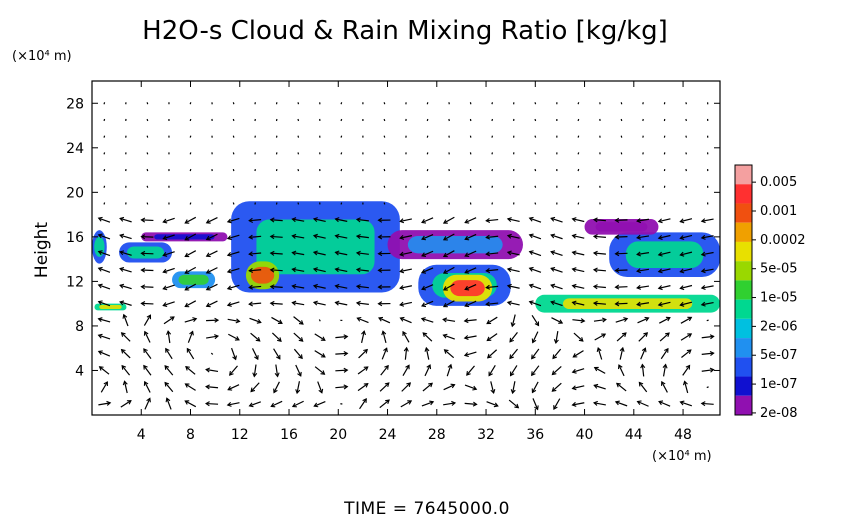  I want to click on y-tick-label: 24, so click(75, 149).